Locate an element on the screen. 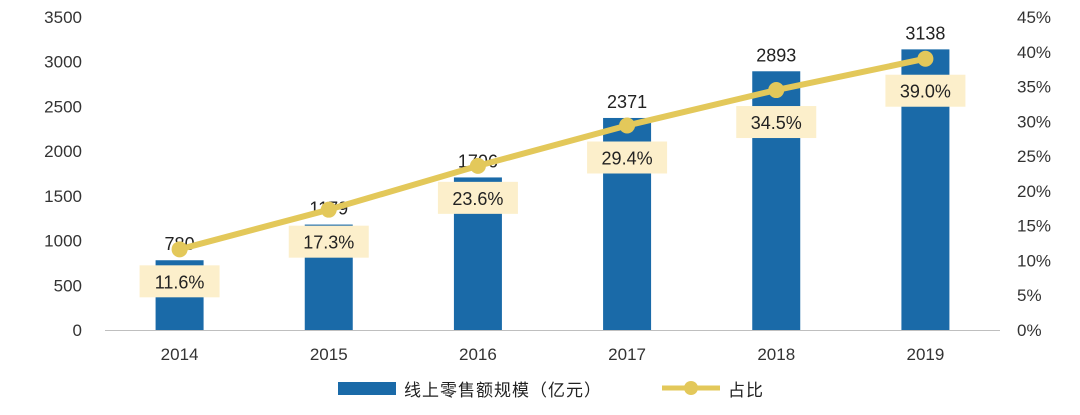 The width and height of the screenshot is (1080, 415). x-tick-label: 2016 is located at coordinates (478, 354).